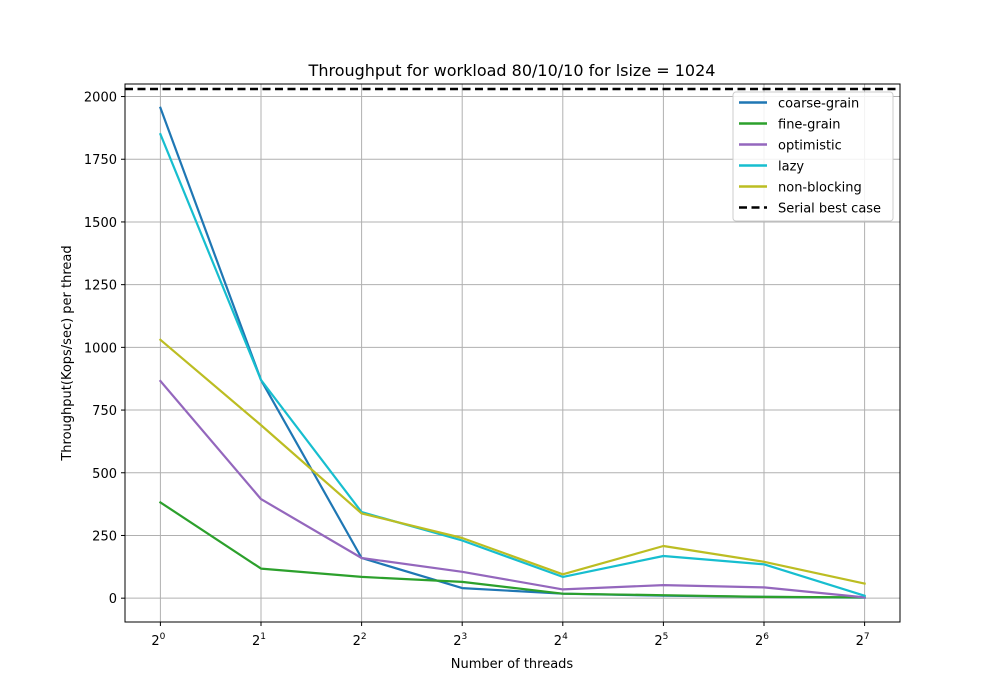  I want to click on x-tick-label-exponent: 0, so click(163, 637).